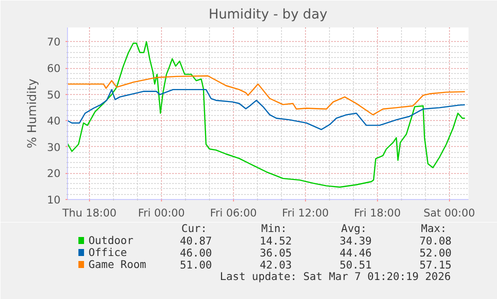  Describe the element at coordinates (53, 200) in the screenshot. I see `y-tick-label: 10` at that location.